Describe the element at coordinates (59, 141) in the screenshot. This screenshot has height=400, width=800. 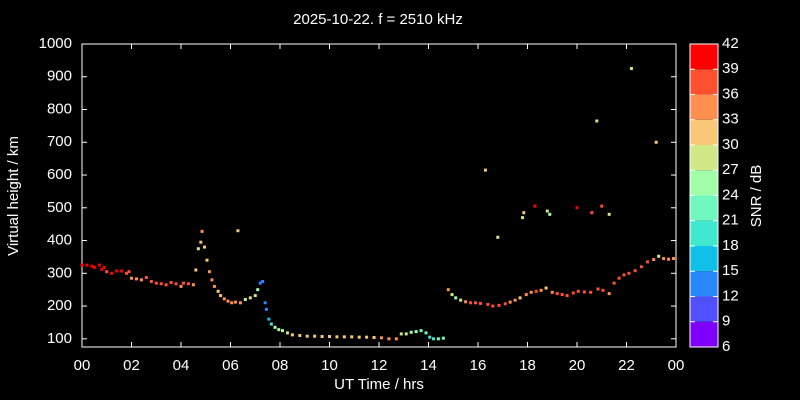
I see `y-tick-label: 700` at that location.